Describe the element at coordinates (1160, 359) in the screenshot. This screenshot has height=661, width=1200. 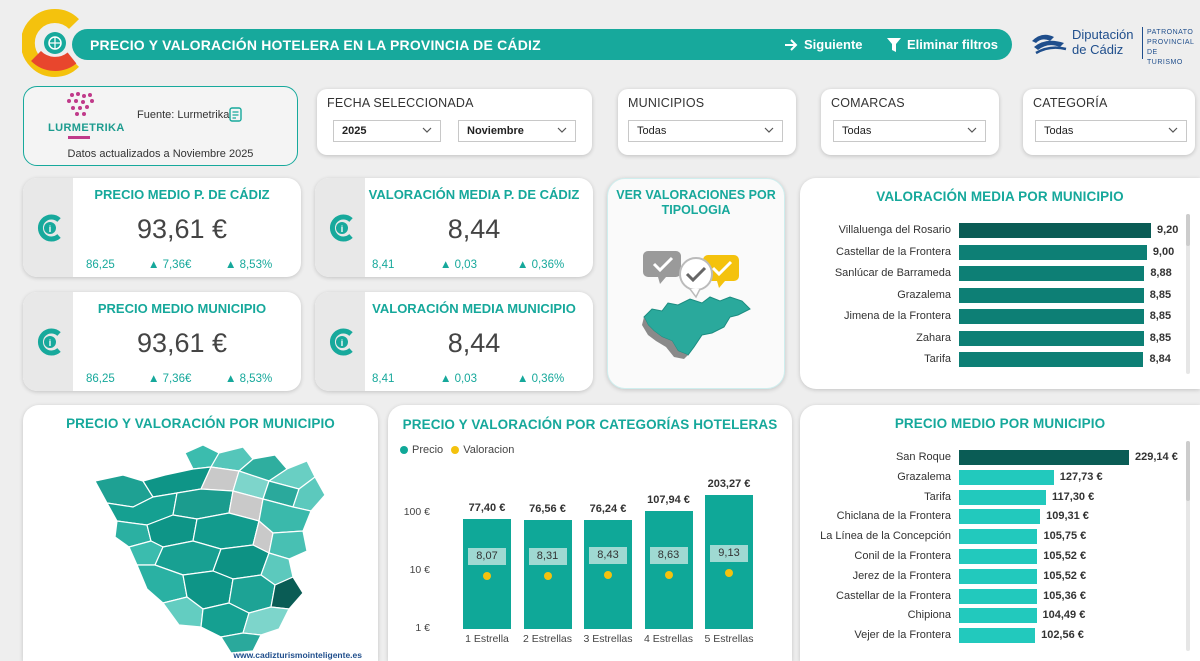
I see `bar-value-label: 8,84` at that location.